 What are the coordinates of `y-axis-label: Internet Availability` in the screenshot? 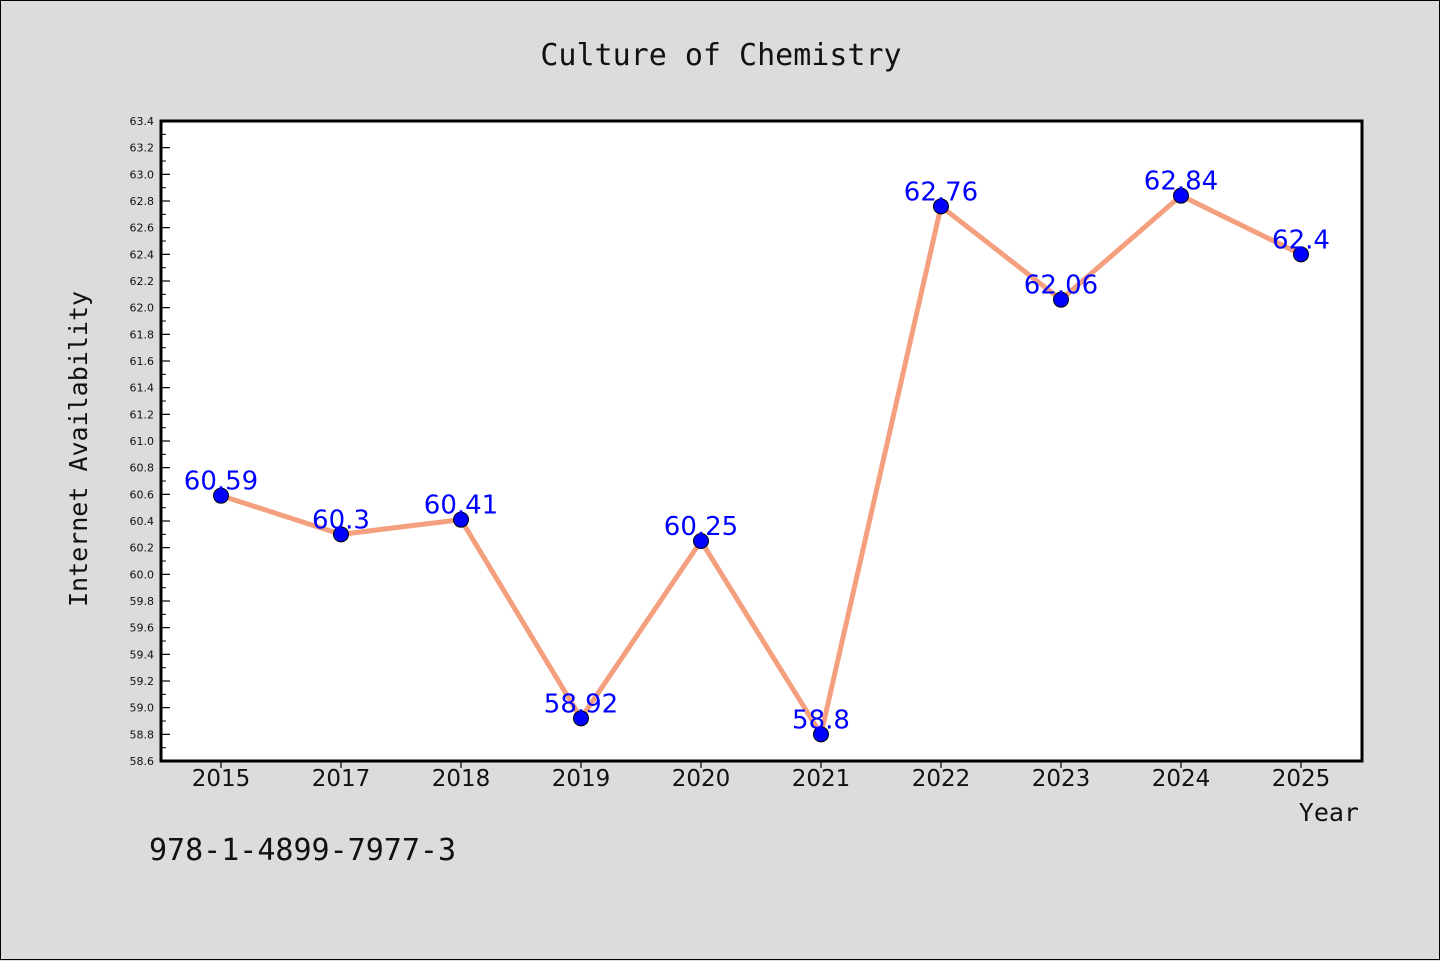 It's located at (78, 449).